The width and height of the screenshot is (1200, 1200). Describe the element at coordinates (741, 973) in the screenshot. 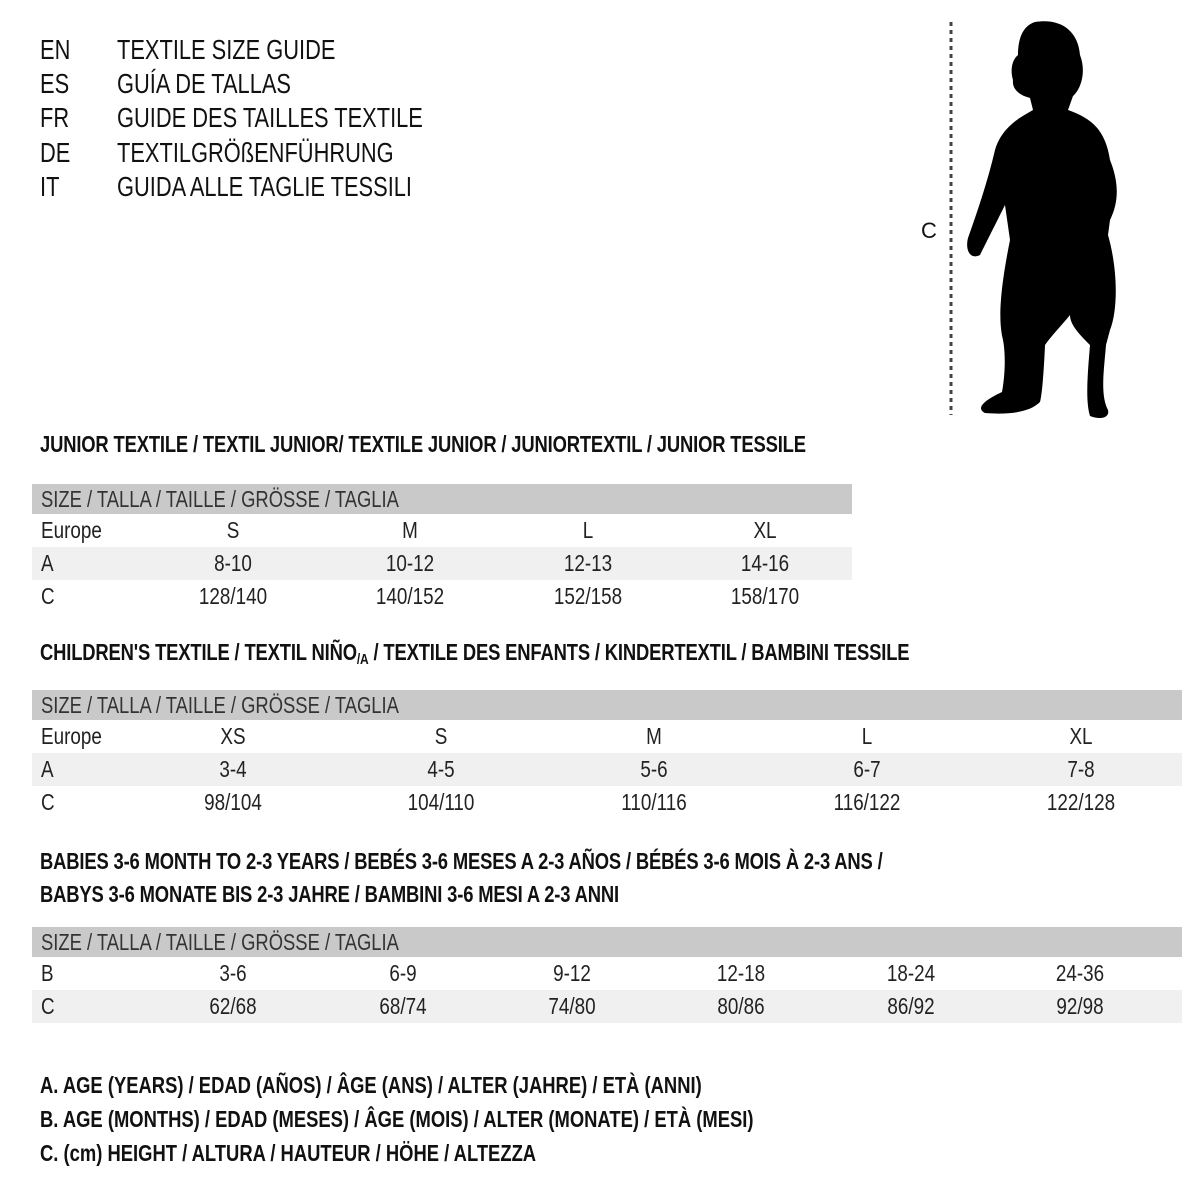

I see `table-cell: 12-18` at that location.